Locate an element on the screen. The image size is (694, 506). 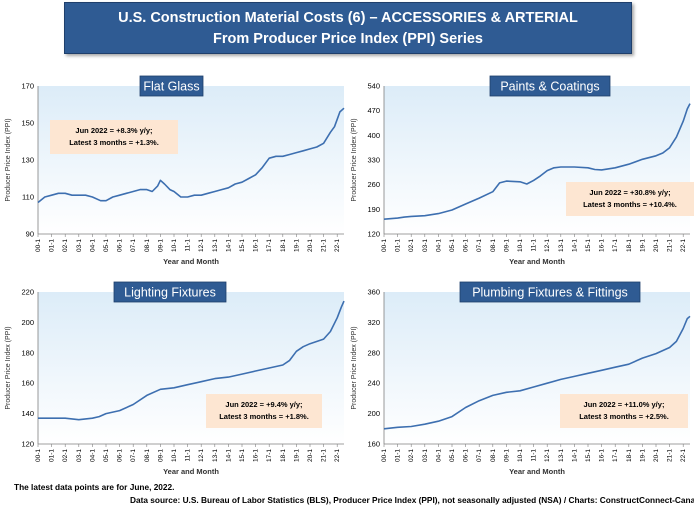
y-tick-label: 140 is located at coordinates (27, 413).